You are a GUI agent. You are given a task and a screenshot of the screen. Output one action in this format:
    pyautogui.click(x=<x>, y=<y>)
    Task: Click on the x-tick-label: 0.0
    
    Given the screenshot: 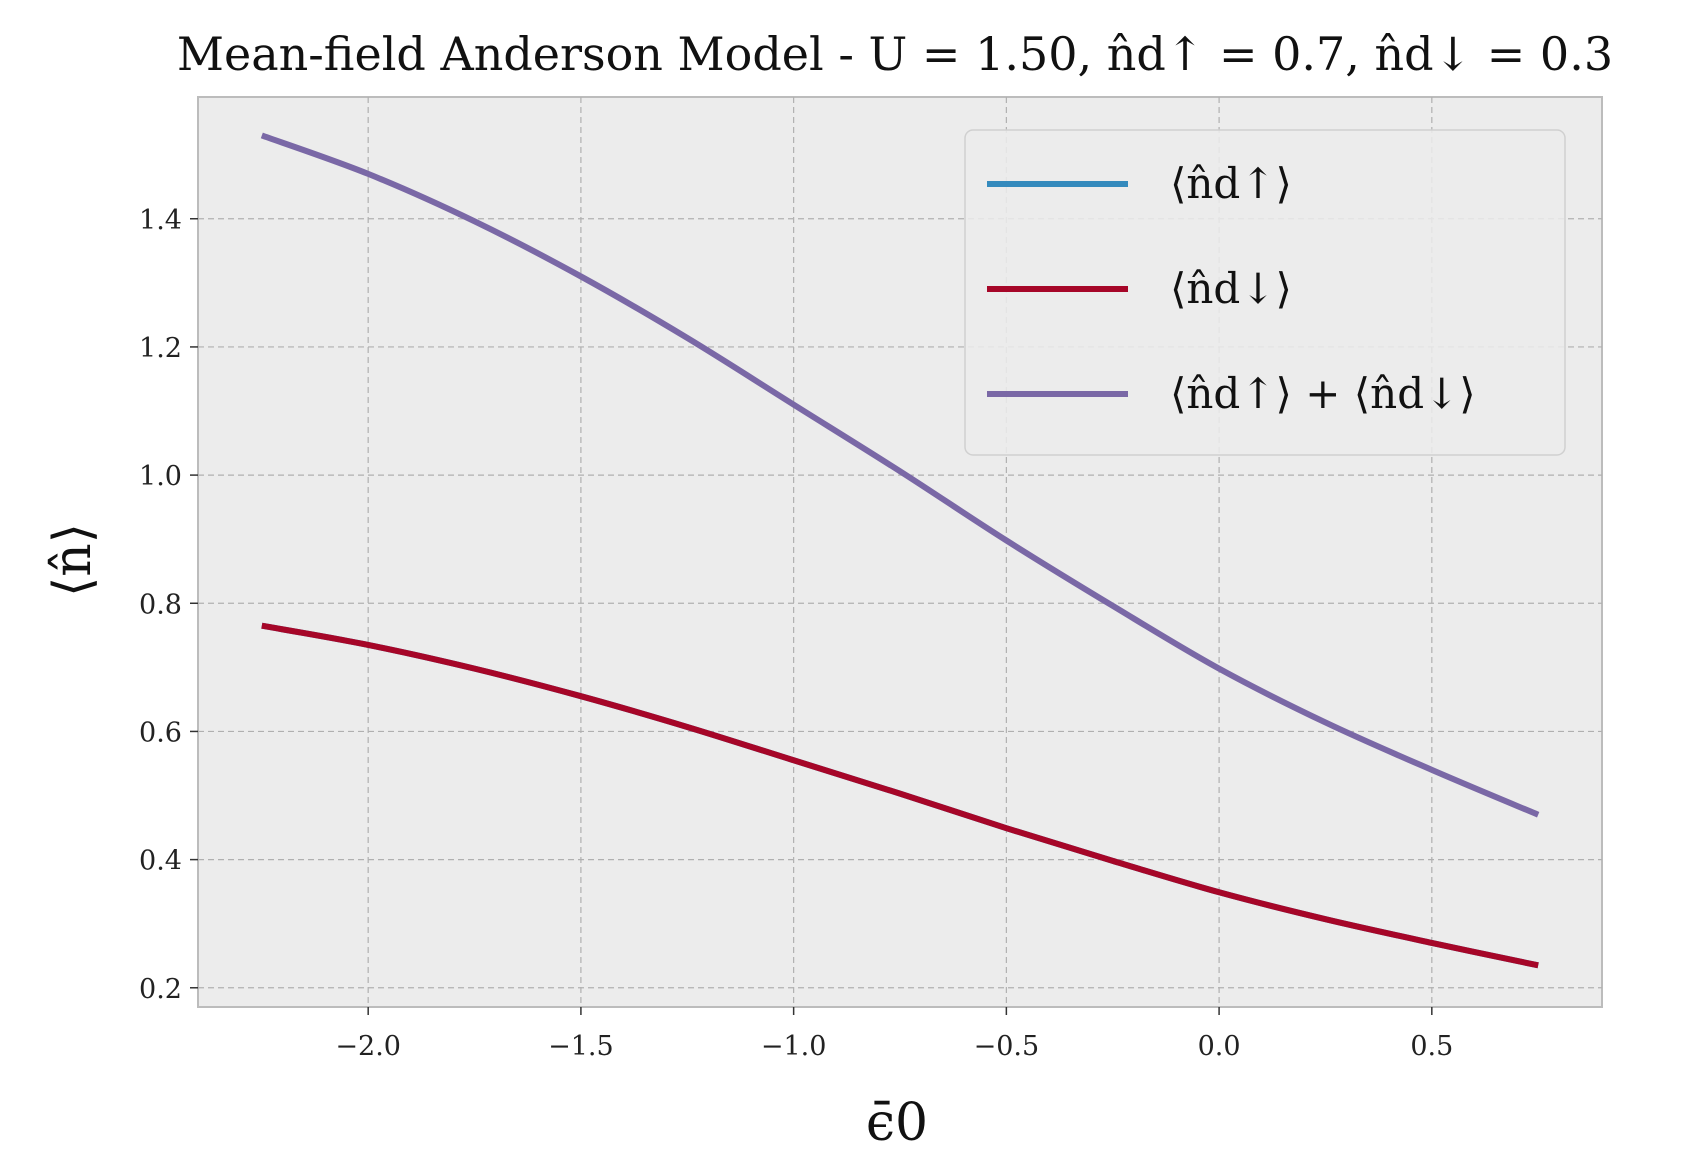 What is the action you would take?
    pyautogui.click(x=1219, y=1046)
    